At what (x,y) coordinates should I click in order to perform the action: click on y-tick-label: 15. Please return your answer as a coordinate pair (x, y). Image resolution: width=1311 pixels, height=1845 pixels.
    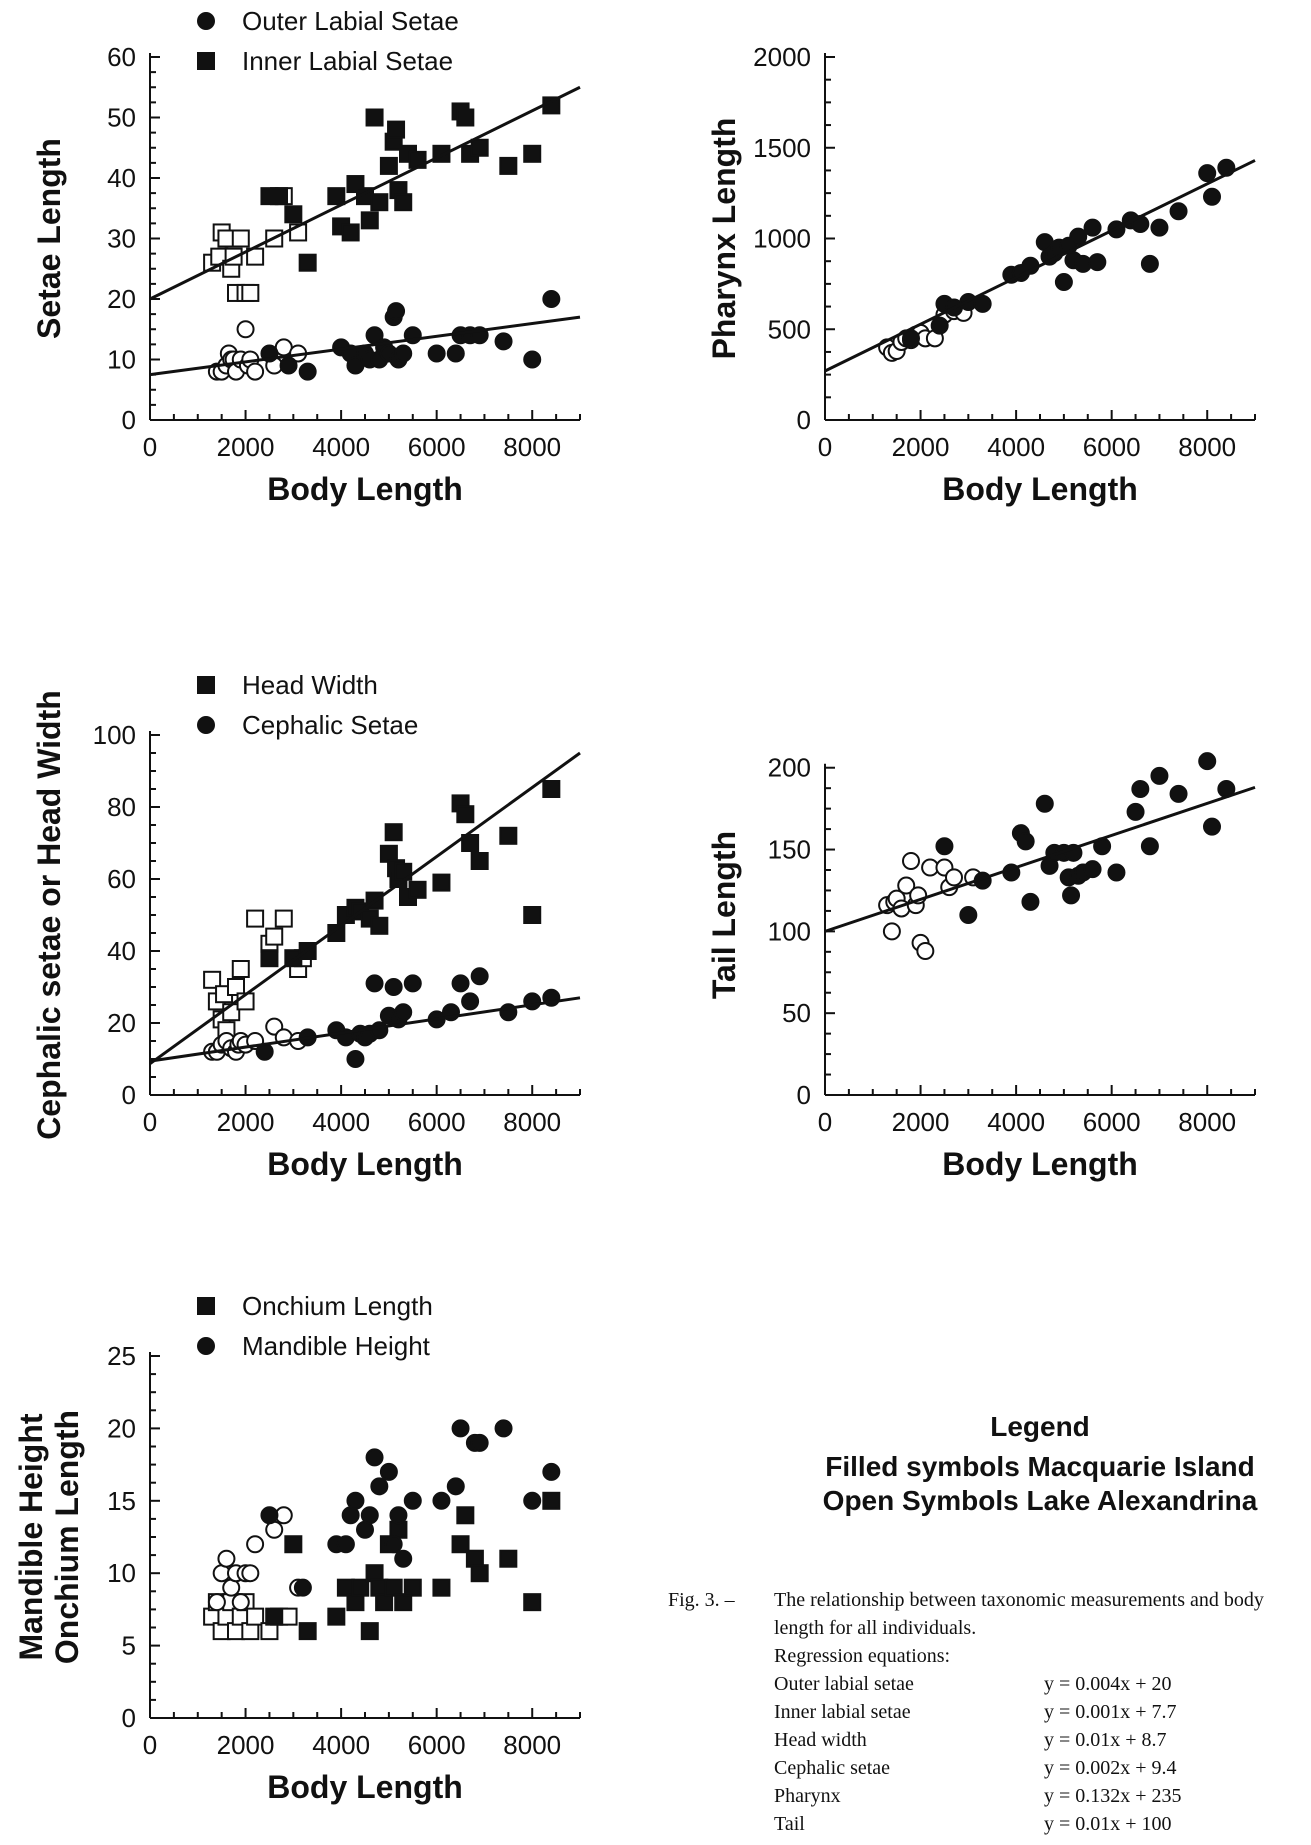
    Looking at the image, I should click on (121, 1501).